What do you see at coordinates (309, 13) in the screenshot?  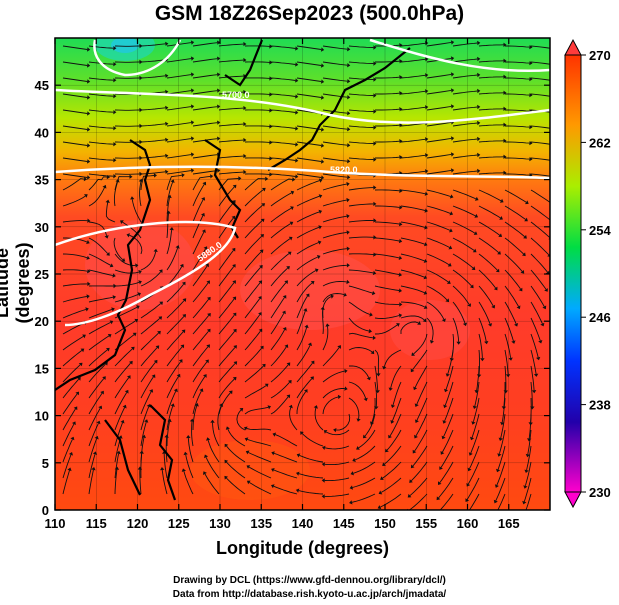 I see `map-title: GSM 18Z26Sep2023 (500.0hPa)` at bounding box center [309, 13].